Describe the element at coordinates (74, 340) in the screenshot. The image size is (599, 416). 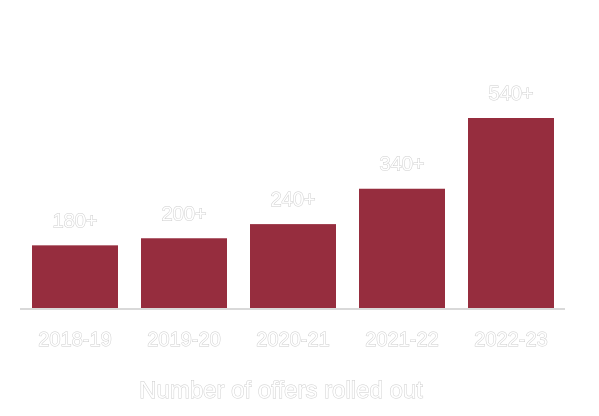
I see `x-tick-label-2018-19: 2018-19` at that location.